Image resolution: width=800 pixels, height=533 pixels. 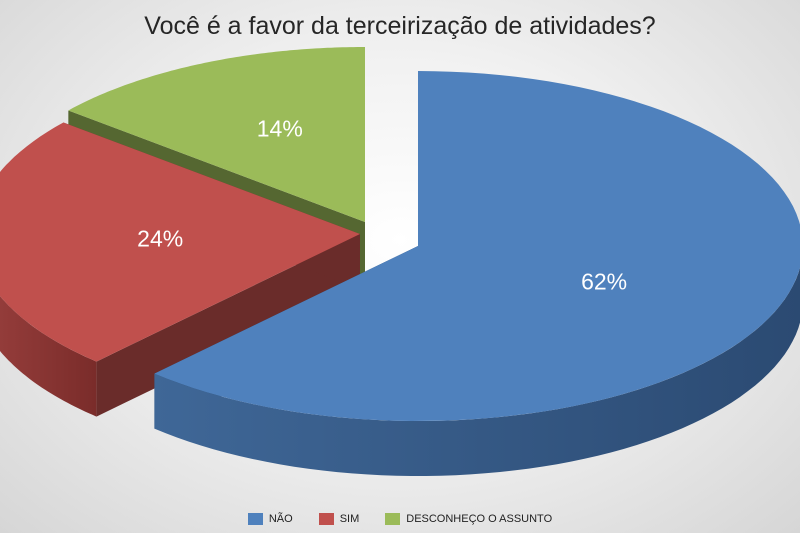 I want to click on legend-swatch-desconheco, so click(x=393, y=519).